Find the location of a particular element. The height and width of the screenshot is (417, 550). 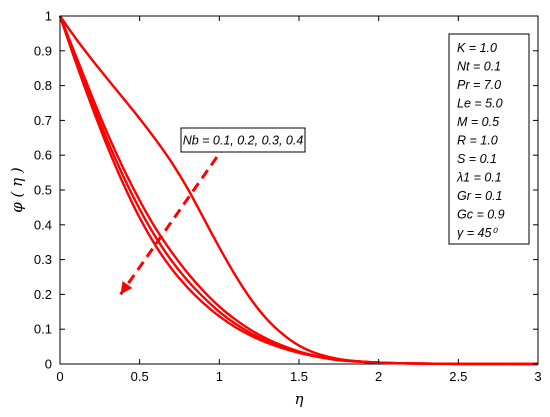

annotation-label: Nb = 0.1, 0.2, 0.3, 0.4 is located at coordinates (243, 141).